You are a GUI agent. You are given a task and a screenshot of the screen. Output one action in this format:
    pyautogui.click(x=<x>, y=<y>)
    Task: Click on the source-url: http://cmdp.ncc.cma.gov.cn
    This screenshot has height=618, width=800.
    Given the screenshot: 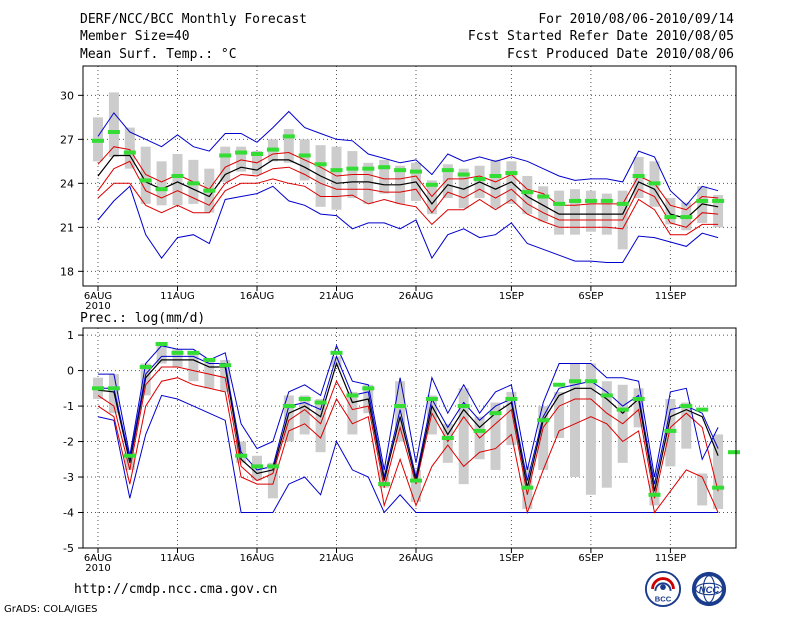 What is the action you would take?
    pyautogui.click(x=176, y=589)
    